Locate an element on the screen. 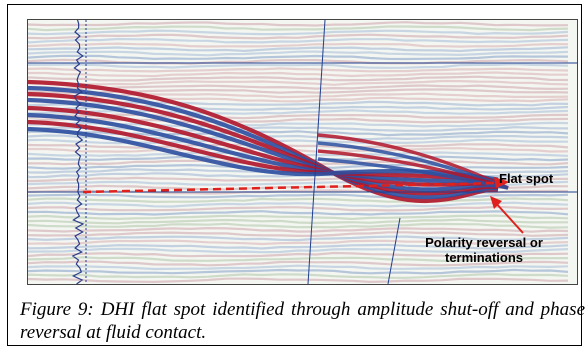 This screenshot has height=350, width=587. flat-spot-dashed-line is located at coordinates (291, 187).